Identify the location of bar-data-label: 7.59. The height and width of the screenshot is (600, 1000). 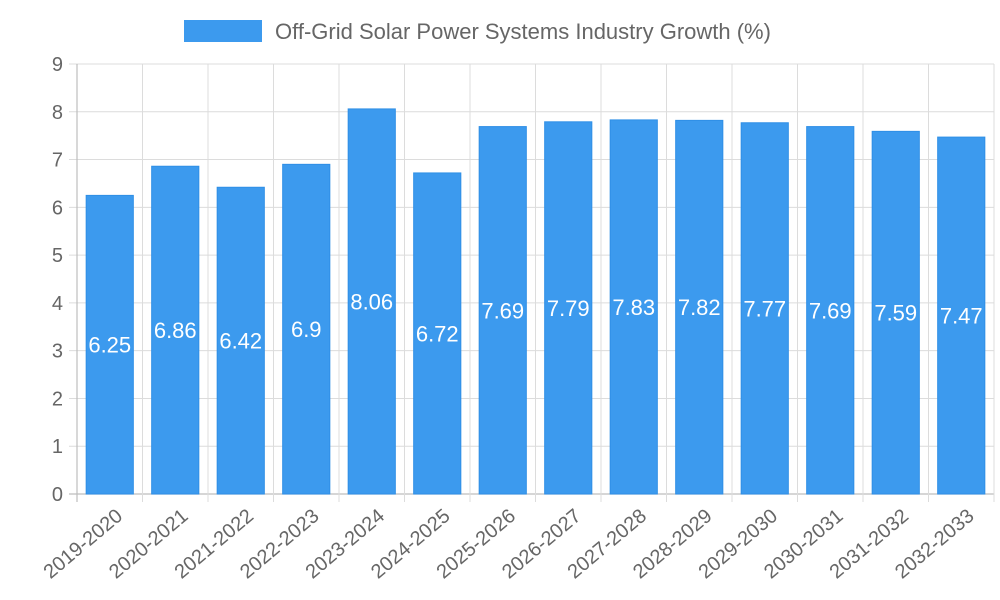
(895, 313).